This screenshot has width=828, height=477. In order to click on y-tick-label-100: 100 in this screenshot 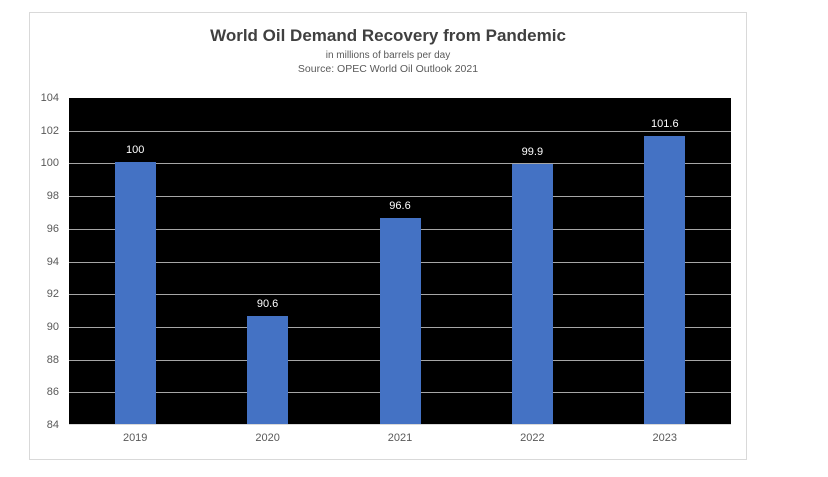, I will do `click(49, 163)`.